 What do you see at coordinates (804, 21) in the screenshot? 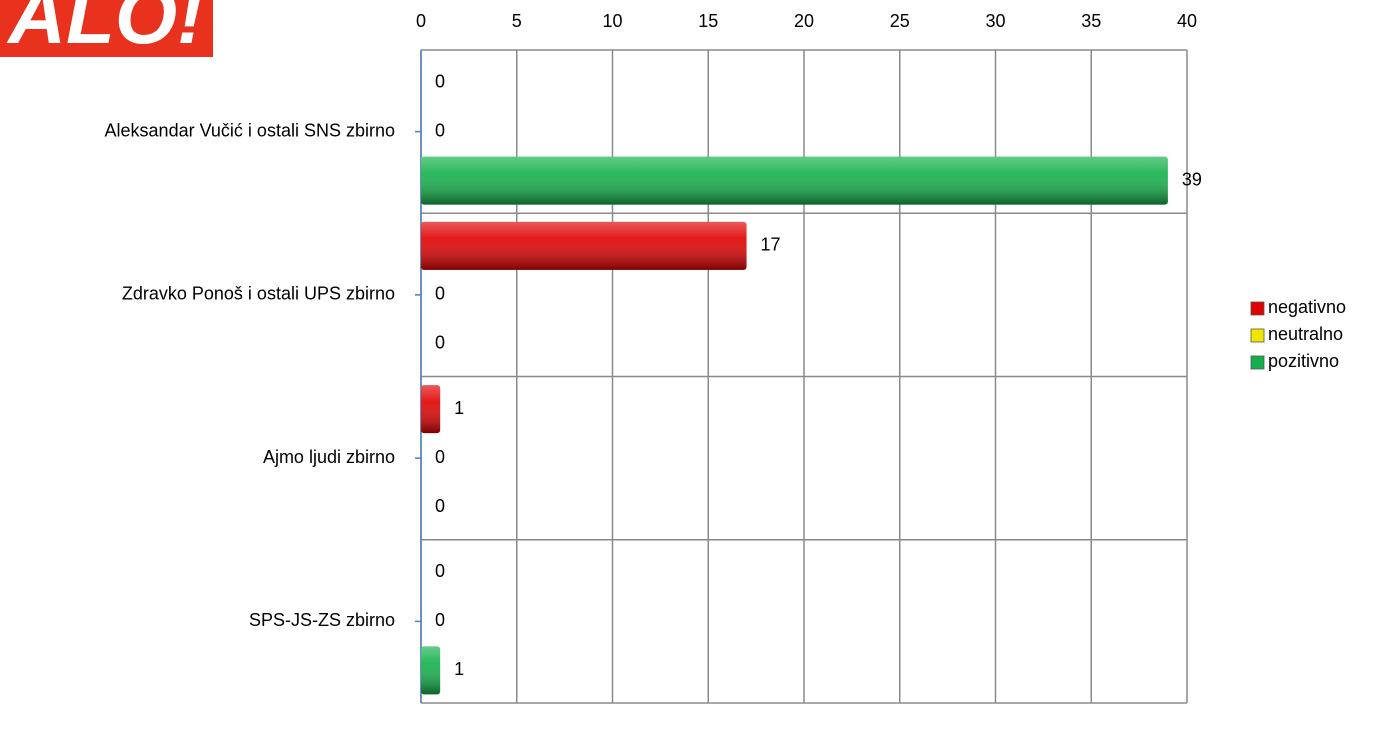
I see `x-tick-label: 20` at bounding box center [804, 21].